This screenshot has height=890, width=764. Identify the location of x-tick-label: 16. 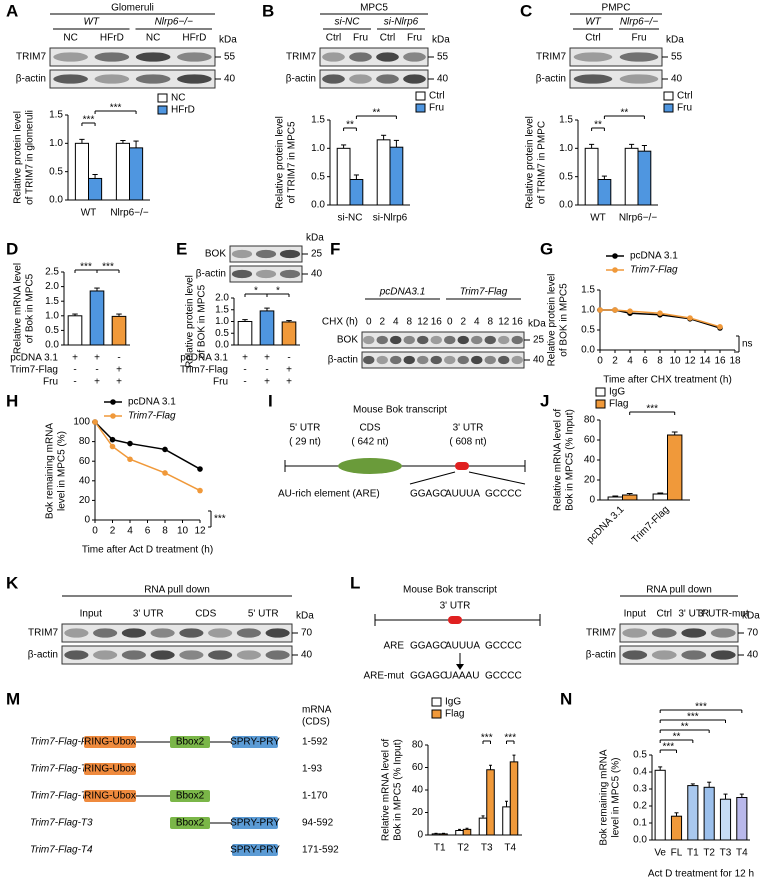
(720, 361).